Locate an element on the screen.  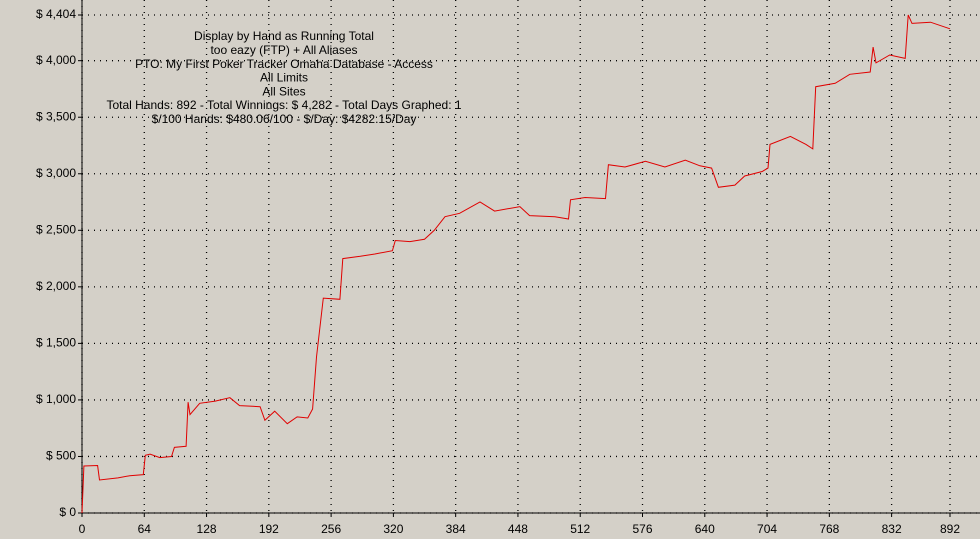
x-tick-label: 576 is located at coordinates (642, 529).